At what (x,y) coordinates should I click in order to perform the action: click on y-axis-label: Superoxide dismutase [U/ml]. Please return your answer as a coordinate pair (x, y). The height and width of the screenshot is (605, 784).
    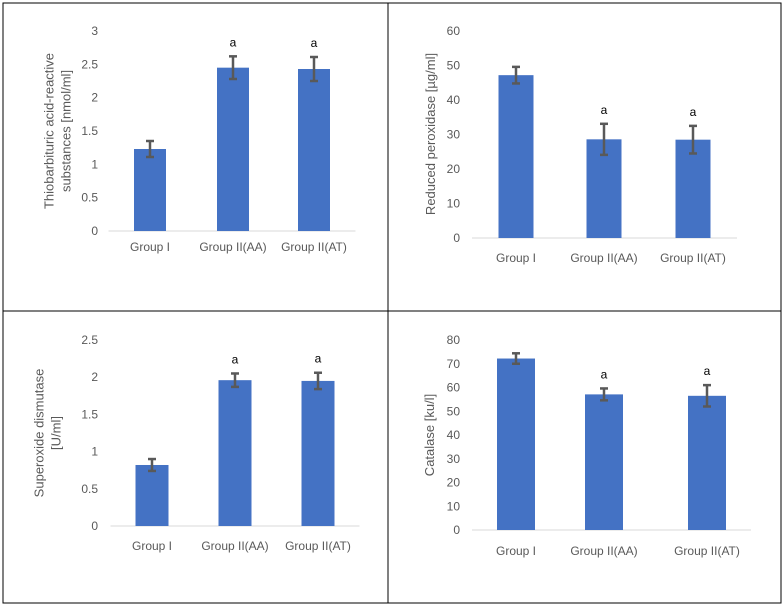
    Looking at the image, I should click on (48, 433).